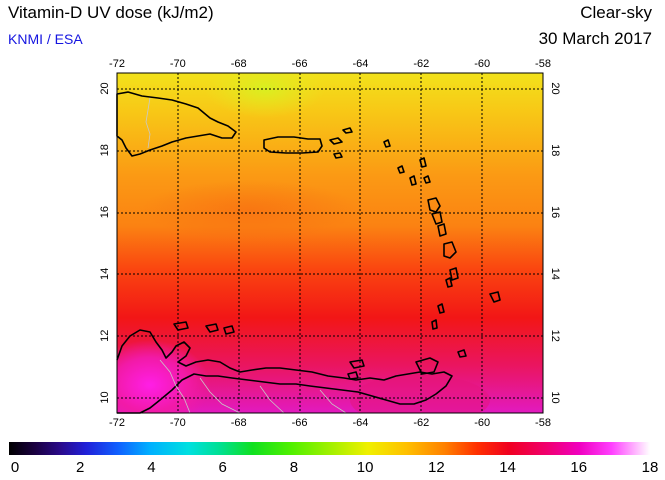  I want to click on lon-tick-label-top: -70, so click(178, 64).